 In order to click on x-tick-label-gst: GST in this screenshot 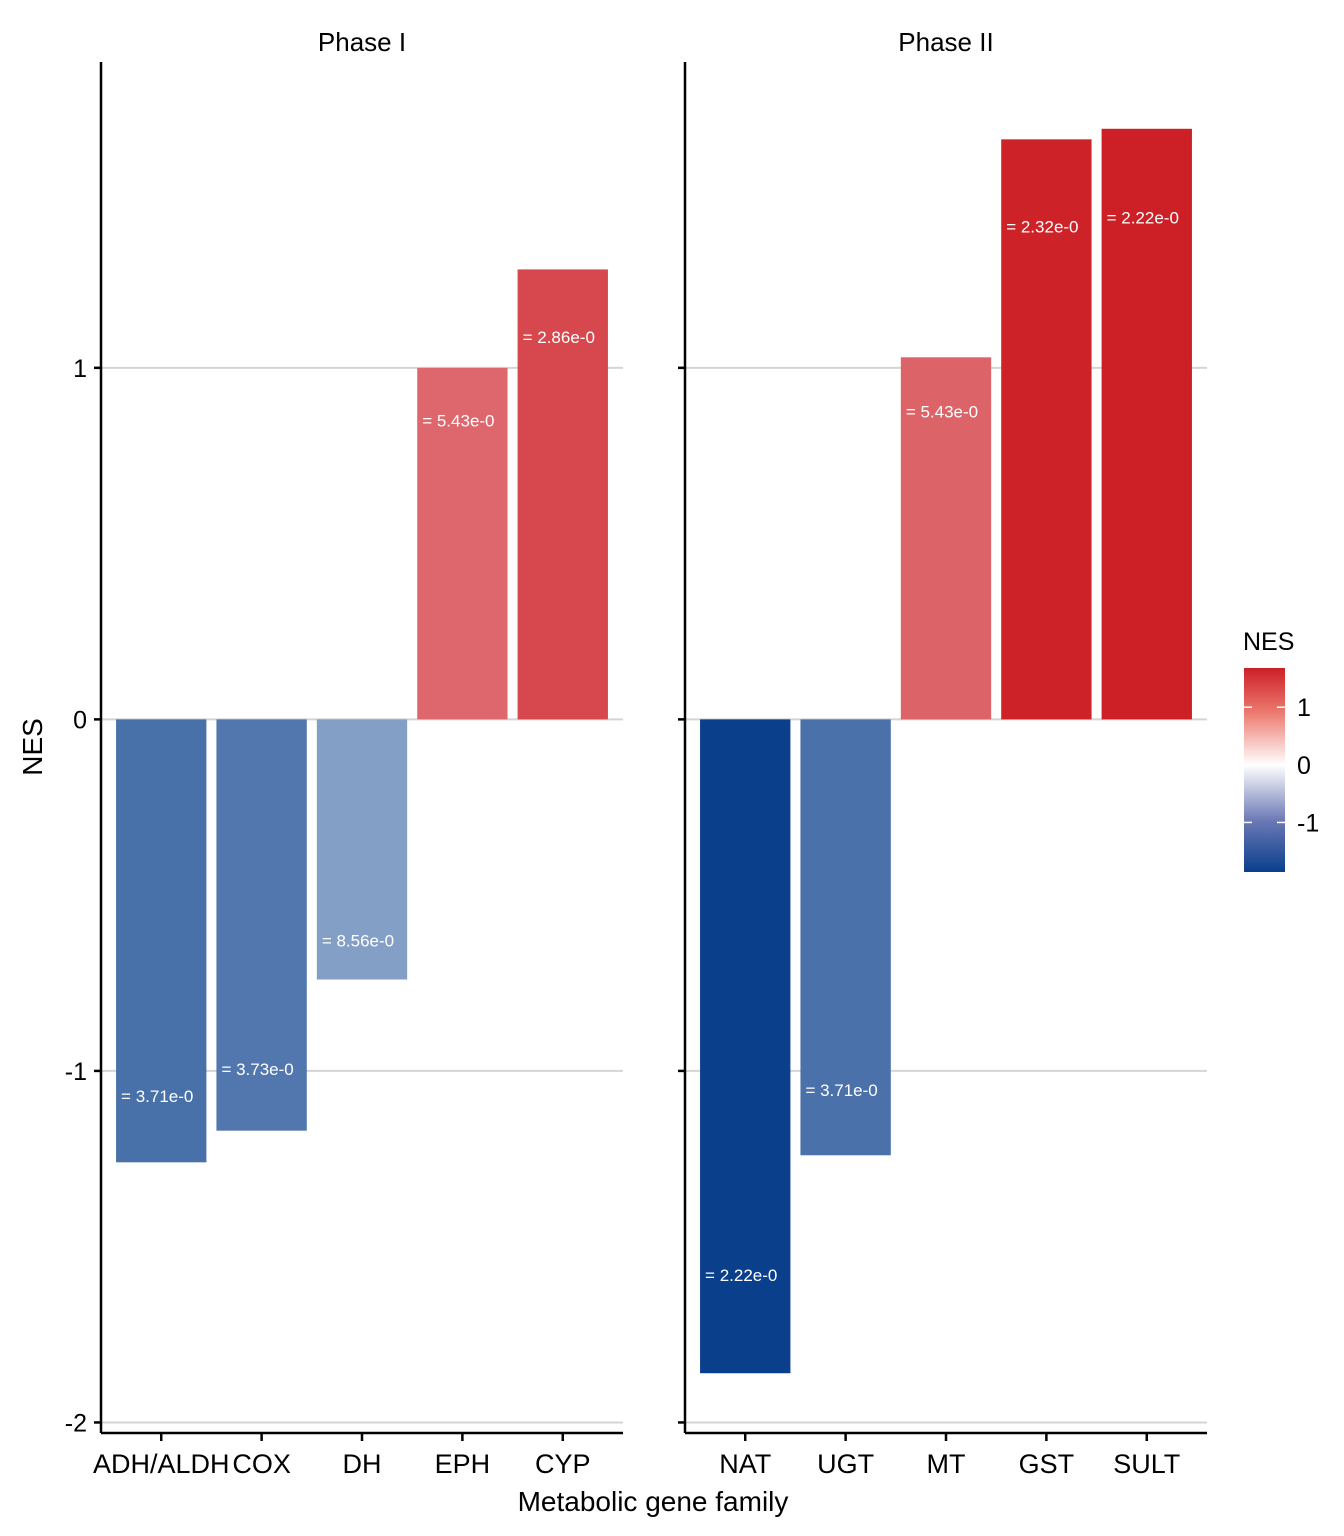, I will do `click(1047, 1464)`.